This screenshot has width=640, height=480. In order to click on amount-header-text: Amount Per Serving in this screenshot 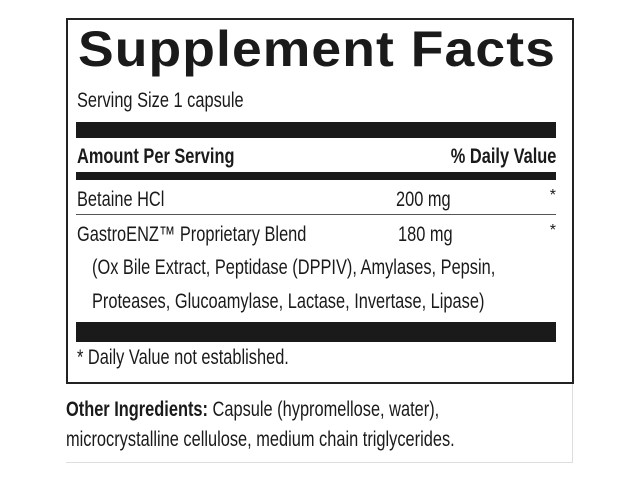, I will do `click(156, 156)`.